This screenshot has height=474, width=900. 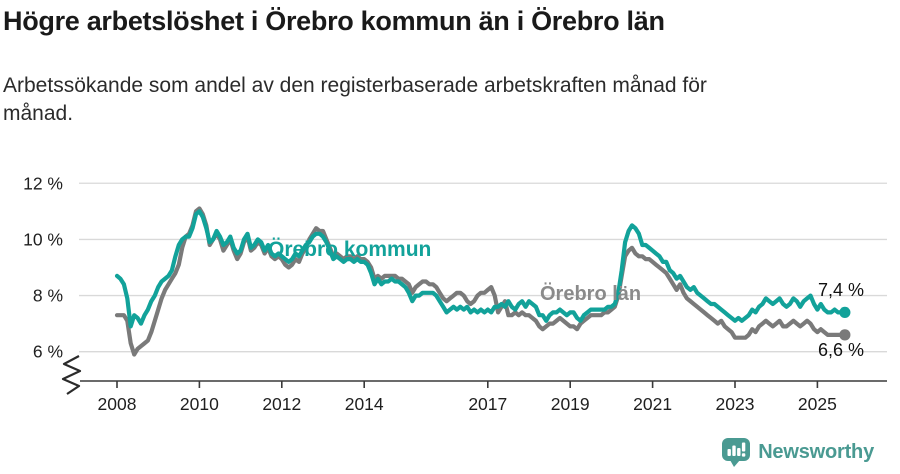 What do you see at coordinates (117, 404) in the screenshot?
I see `x-tick-label-2008: 2008` at bounding box center [117, 404].